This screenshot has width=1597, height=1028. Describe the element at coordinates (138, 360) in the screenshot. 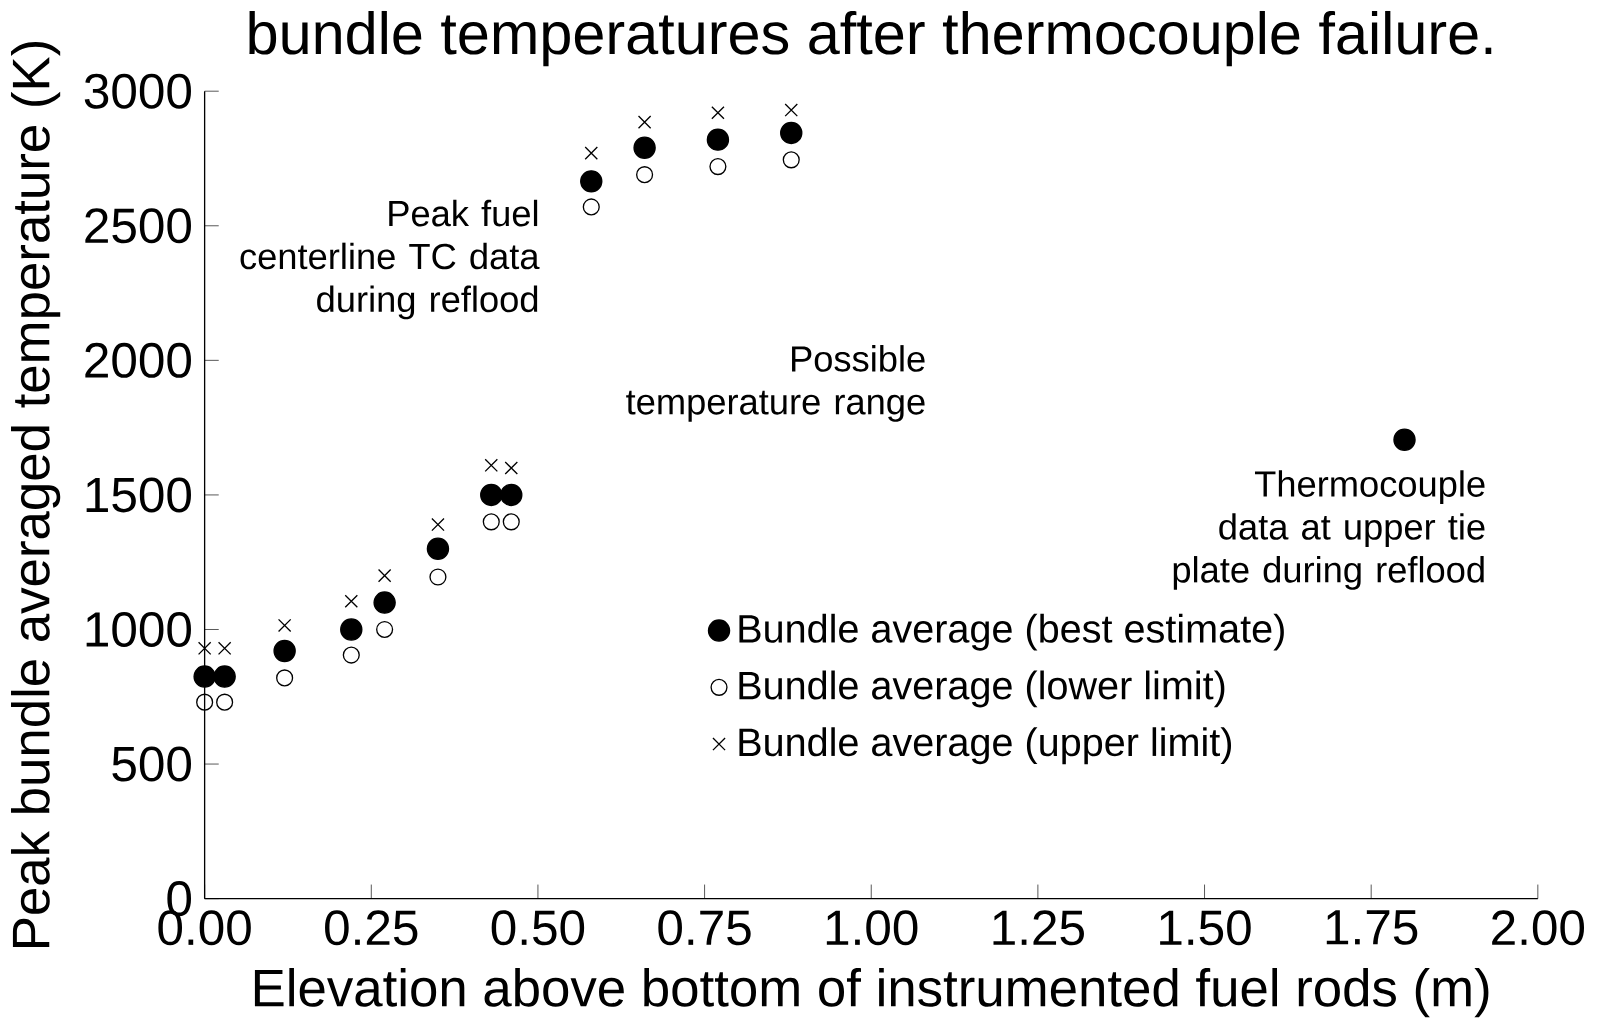

I see `y-tick-label: 2000` at that location.